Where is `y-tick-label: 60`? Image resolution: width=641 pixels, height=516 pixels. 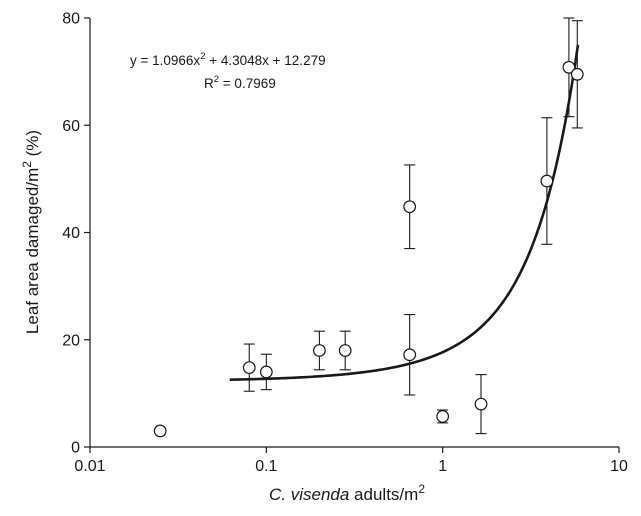 y-tick-label: 60 is located at coordinates (71, 126).